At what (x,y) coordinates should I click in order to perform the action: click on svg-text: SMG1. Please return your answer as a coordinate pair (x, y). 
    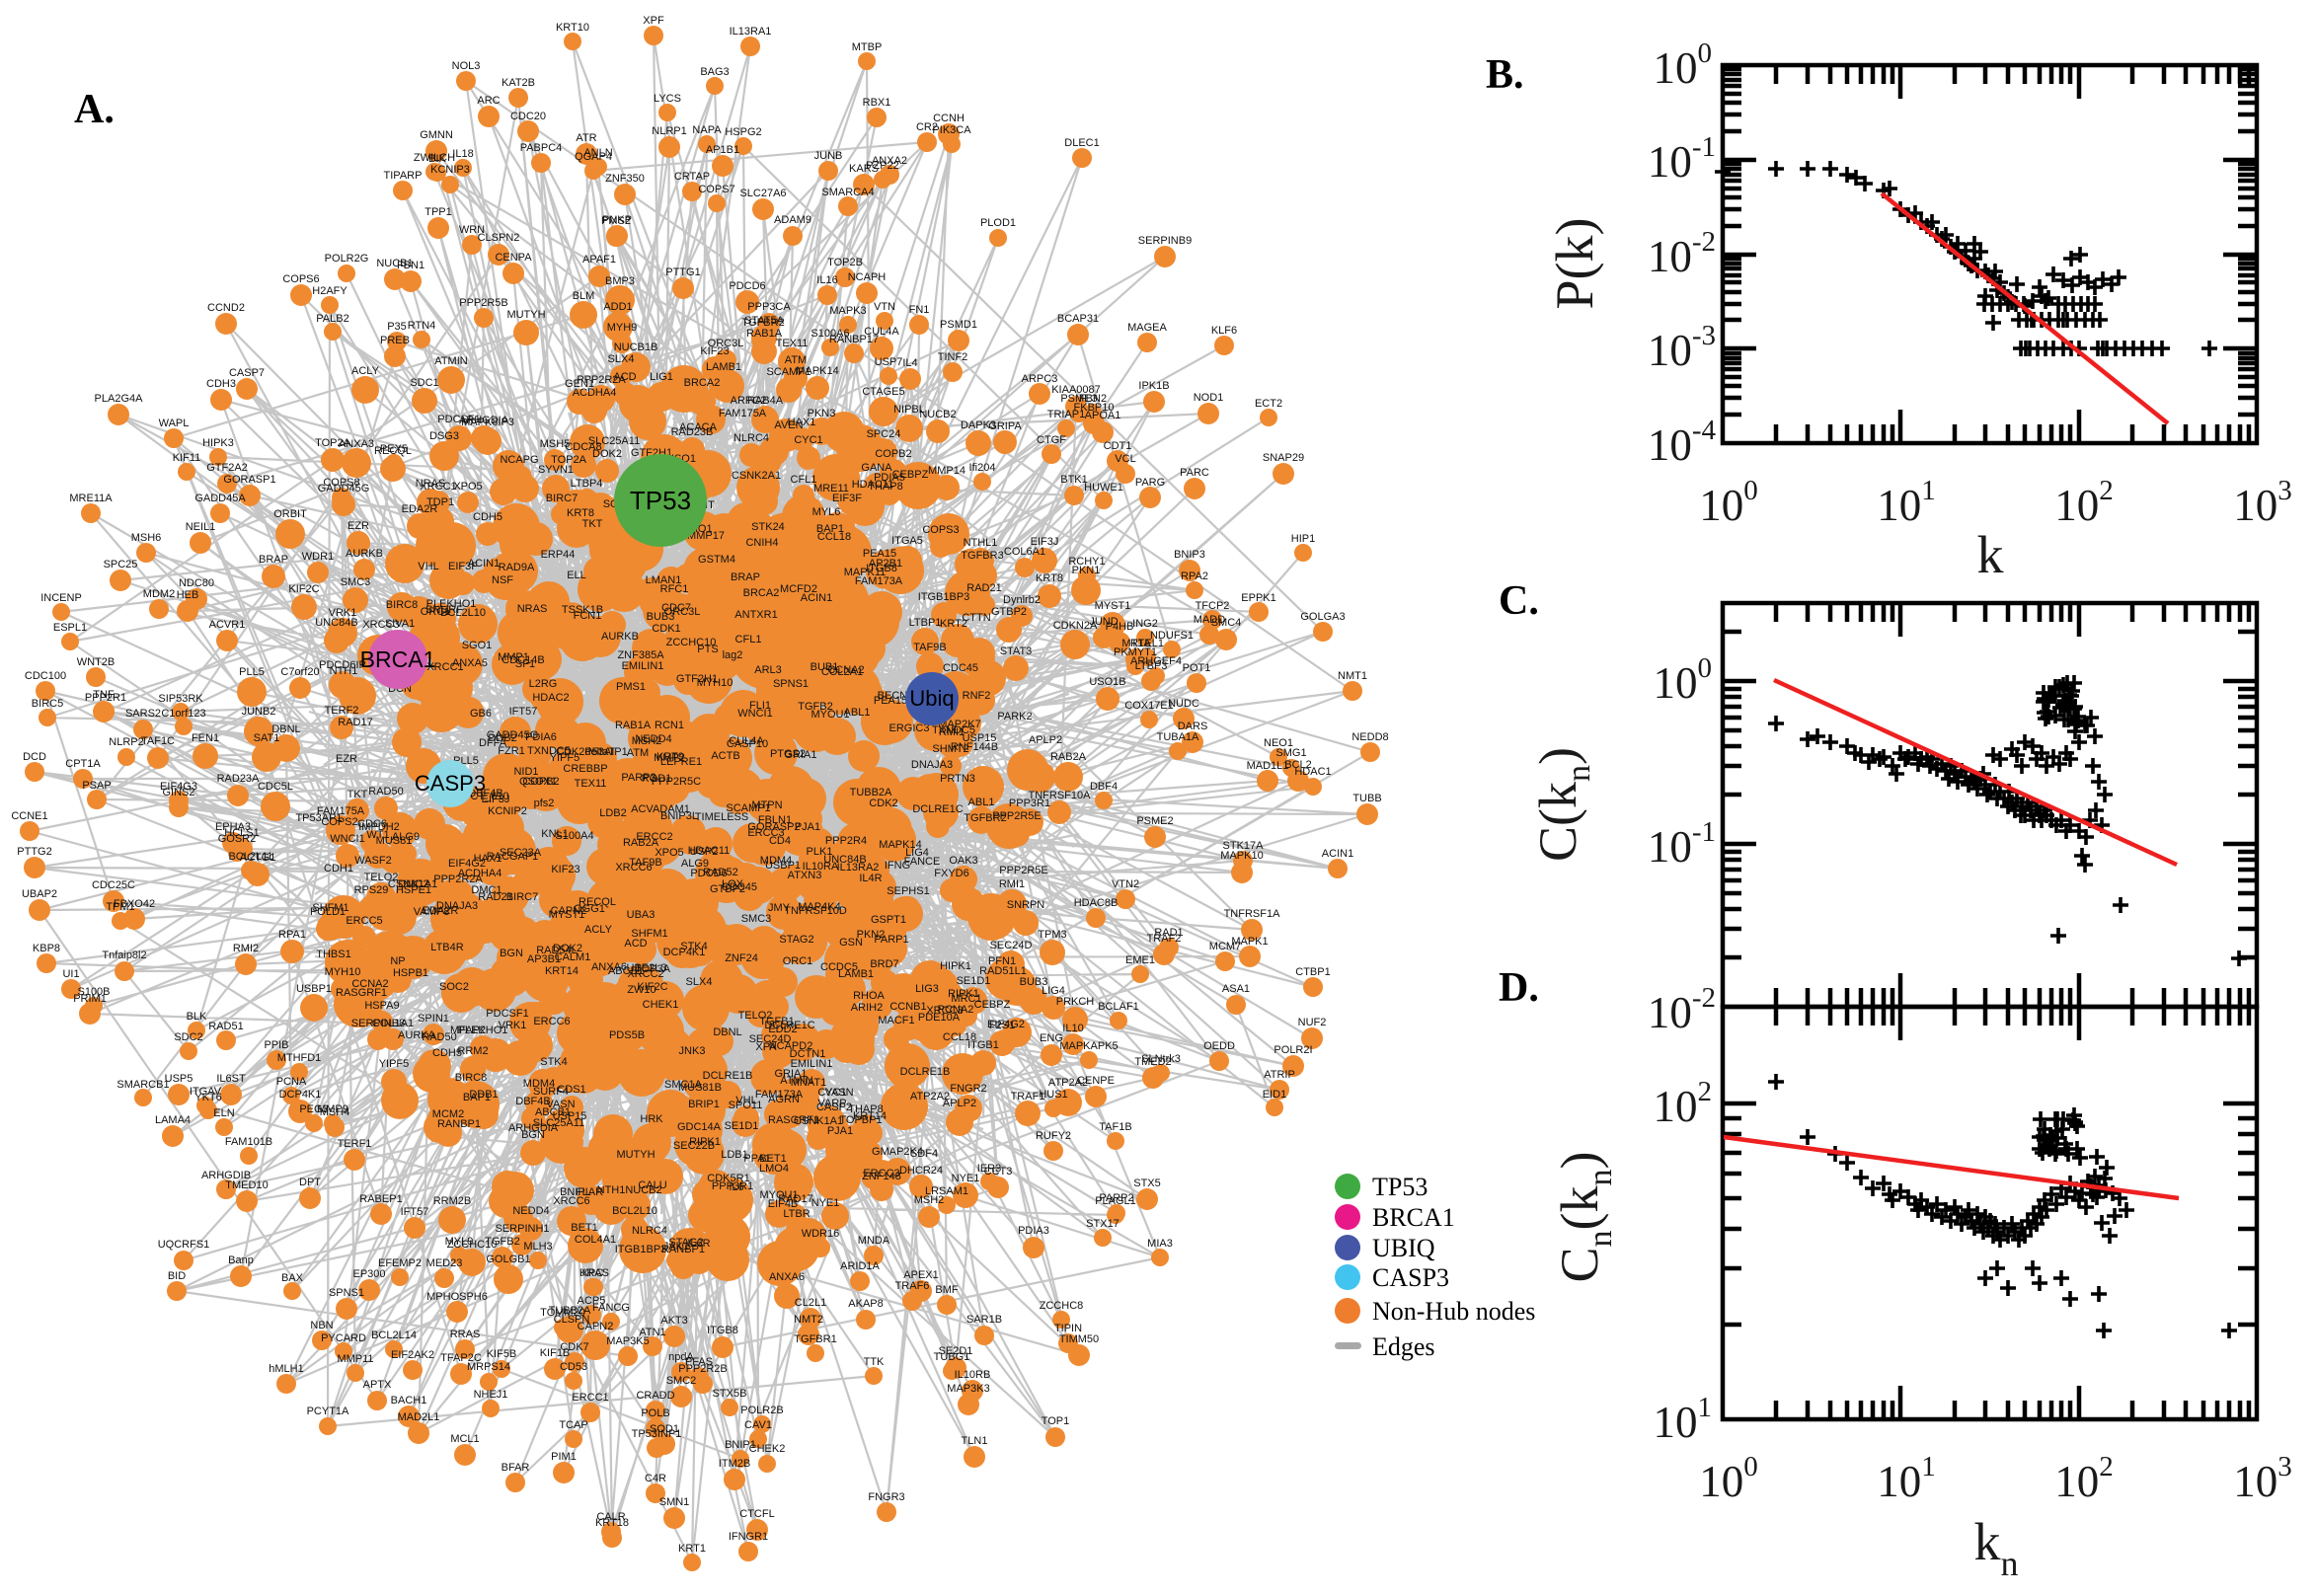
    Looking at the image, I should click on (1291, 753).